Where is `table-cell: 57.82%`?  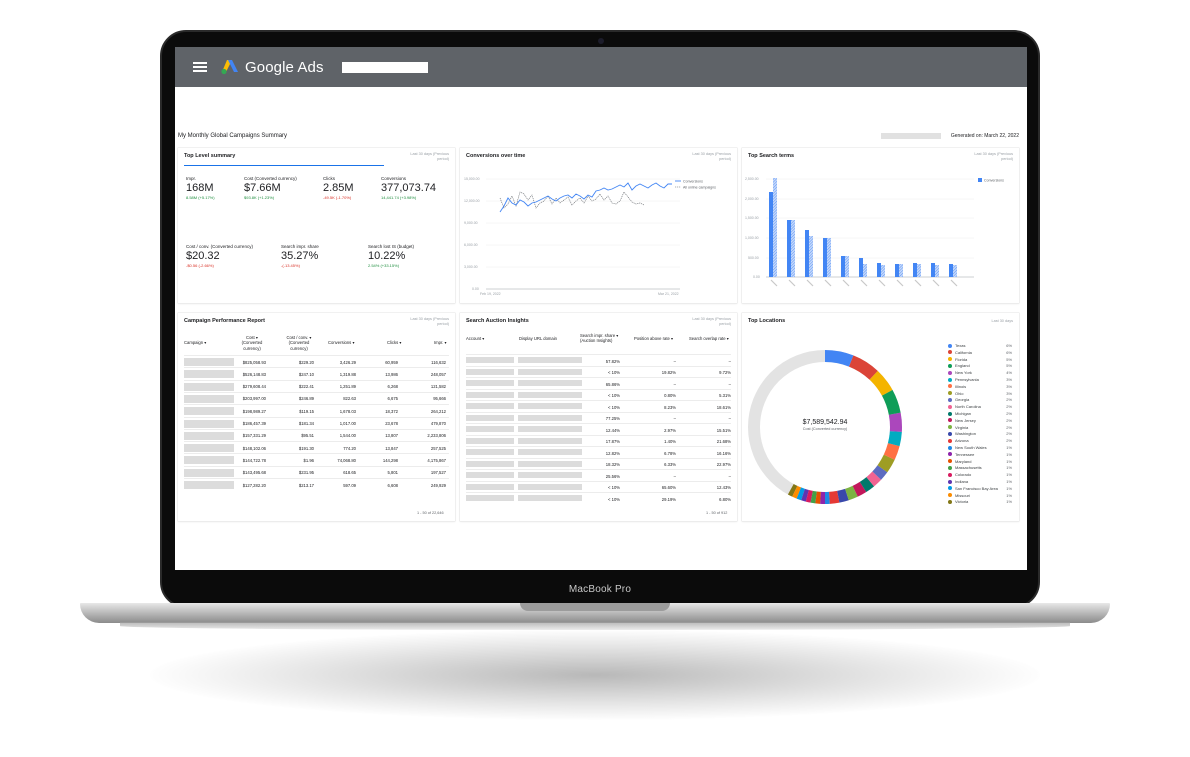 table-cell: 57.82% is located at coordinates (612, 361).